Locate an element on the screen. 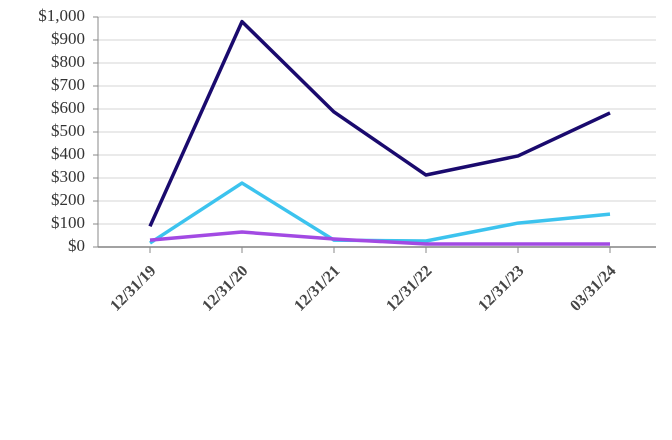 This screenshot has width=672, height=440. x-tick-label: 12/31/19 is located at coordinates (133, 288).